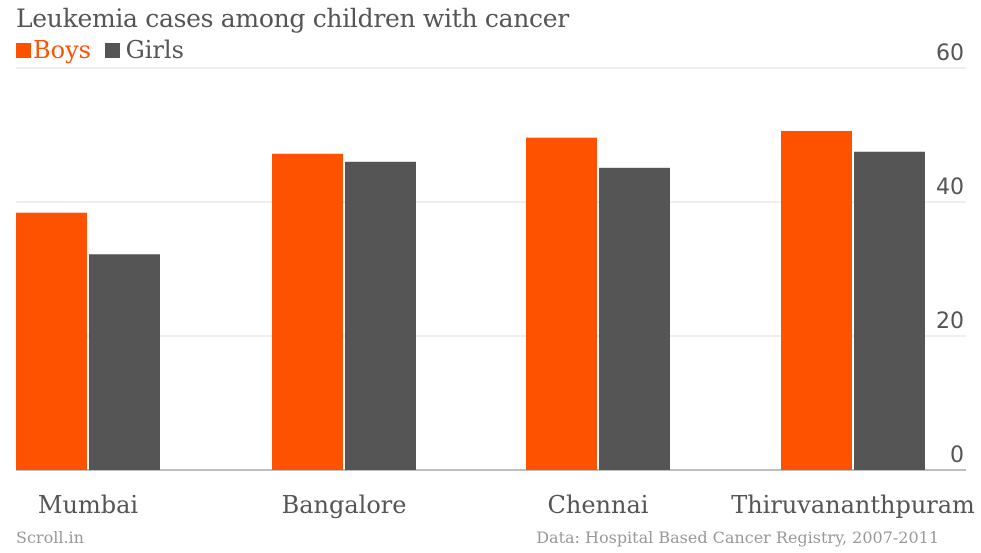 The image size is (981, 553). I want to click on legend: Boys Girls, so click(100, 50).